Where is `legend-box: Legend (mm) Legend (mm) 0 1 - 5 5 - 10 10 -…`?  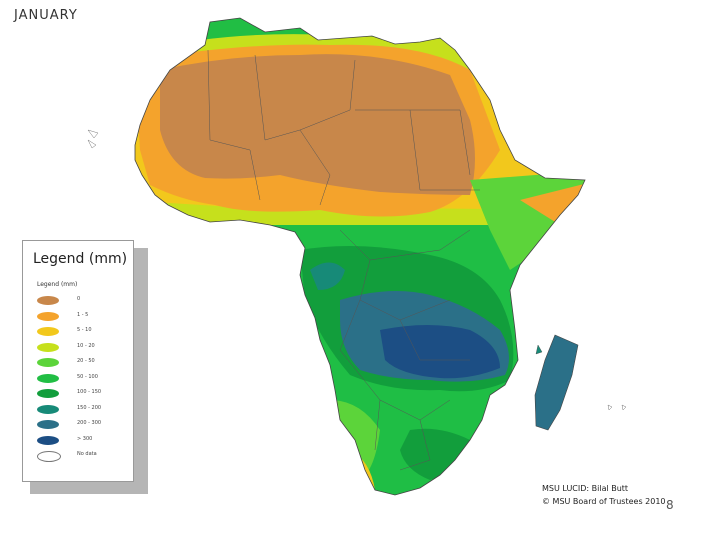
legend-box: Legend (mm) Legend (mm) 0 1 - 5 5 - 10 10 -… is located at coordinates (78, 361).